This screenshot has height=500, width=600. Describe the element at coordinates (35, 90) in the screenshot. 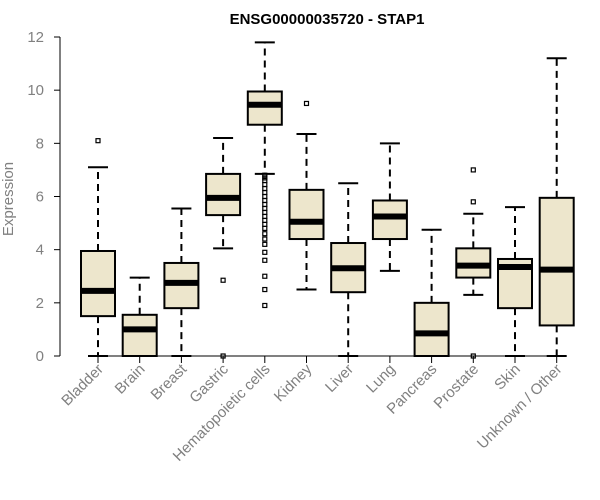

I see `y-tick-label: 10` at that location.